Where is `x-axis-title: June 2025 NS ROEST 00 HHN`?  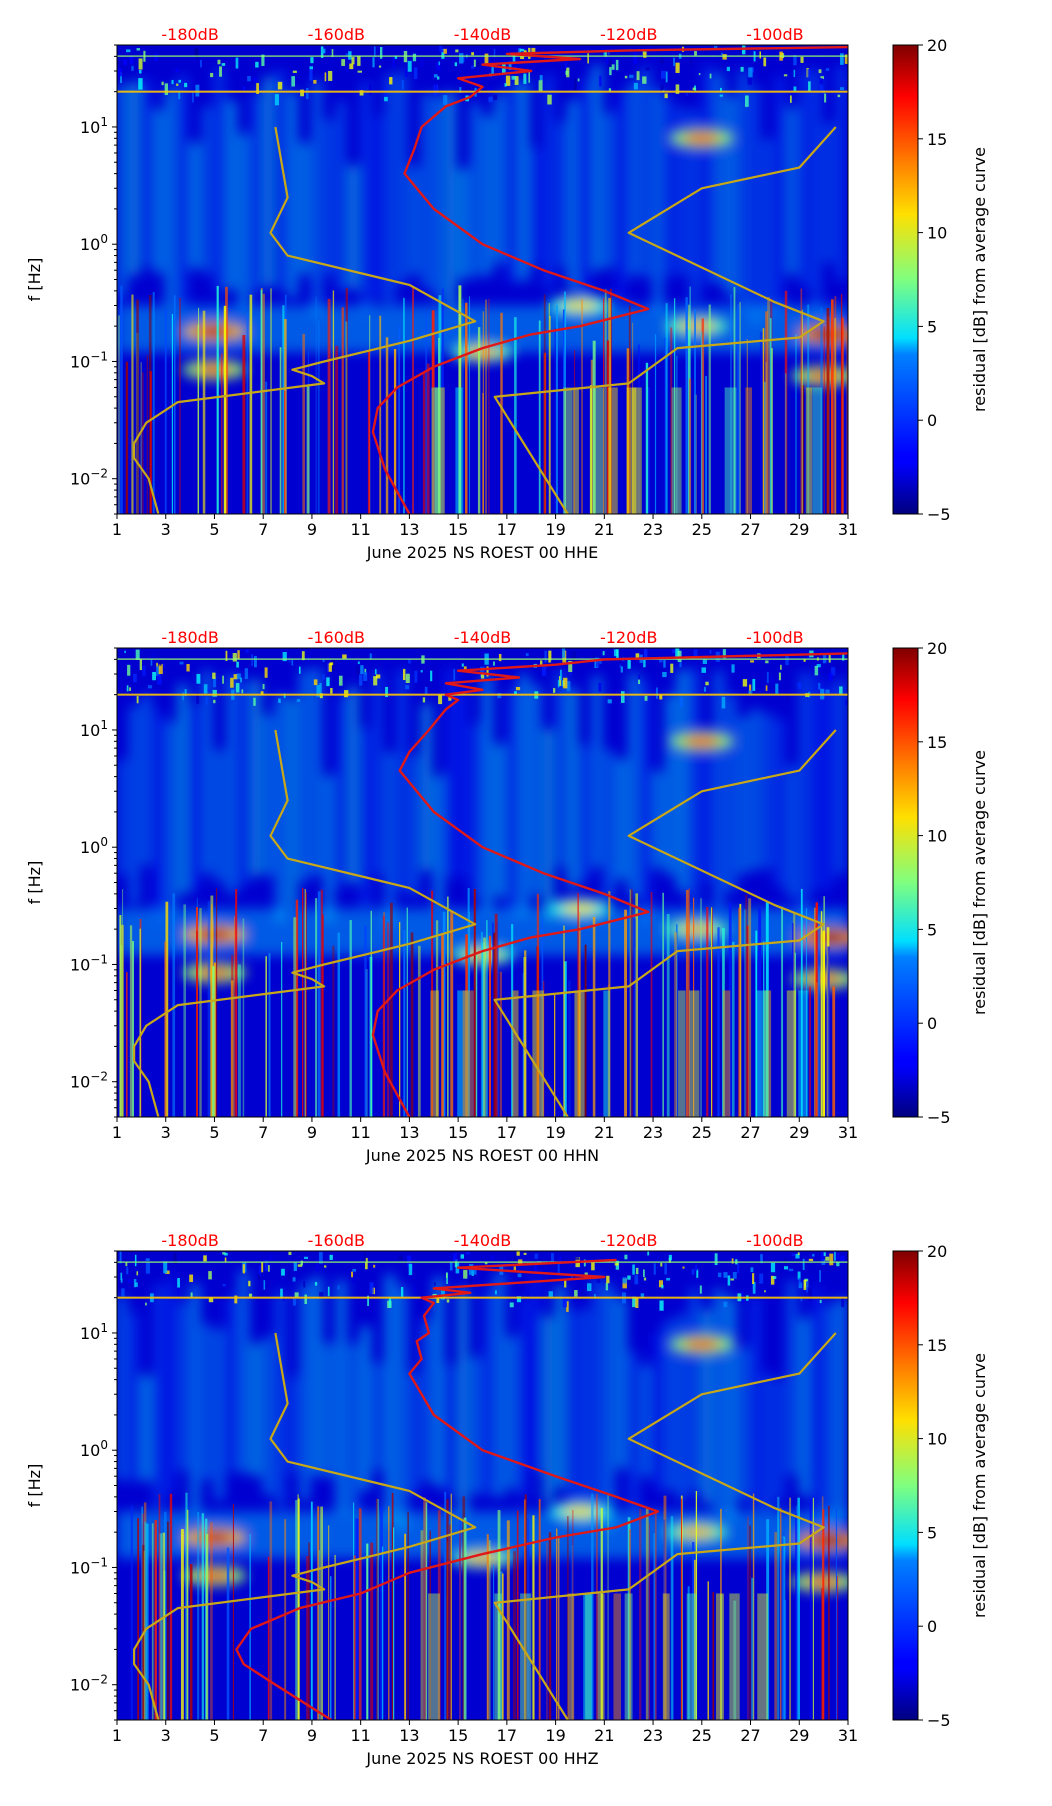
x-axis-title: June 2025 NS ROEST 00 HHN is located at coordinates (482, 1155).